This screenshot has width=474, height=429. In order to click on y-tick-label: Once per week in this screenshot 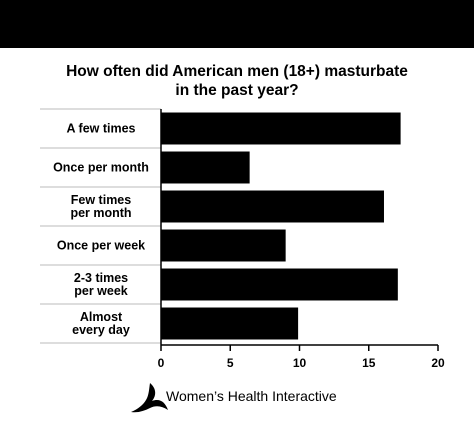, I will do `click(101, 245)`.